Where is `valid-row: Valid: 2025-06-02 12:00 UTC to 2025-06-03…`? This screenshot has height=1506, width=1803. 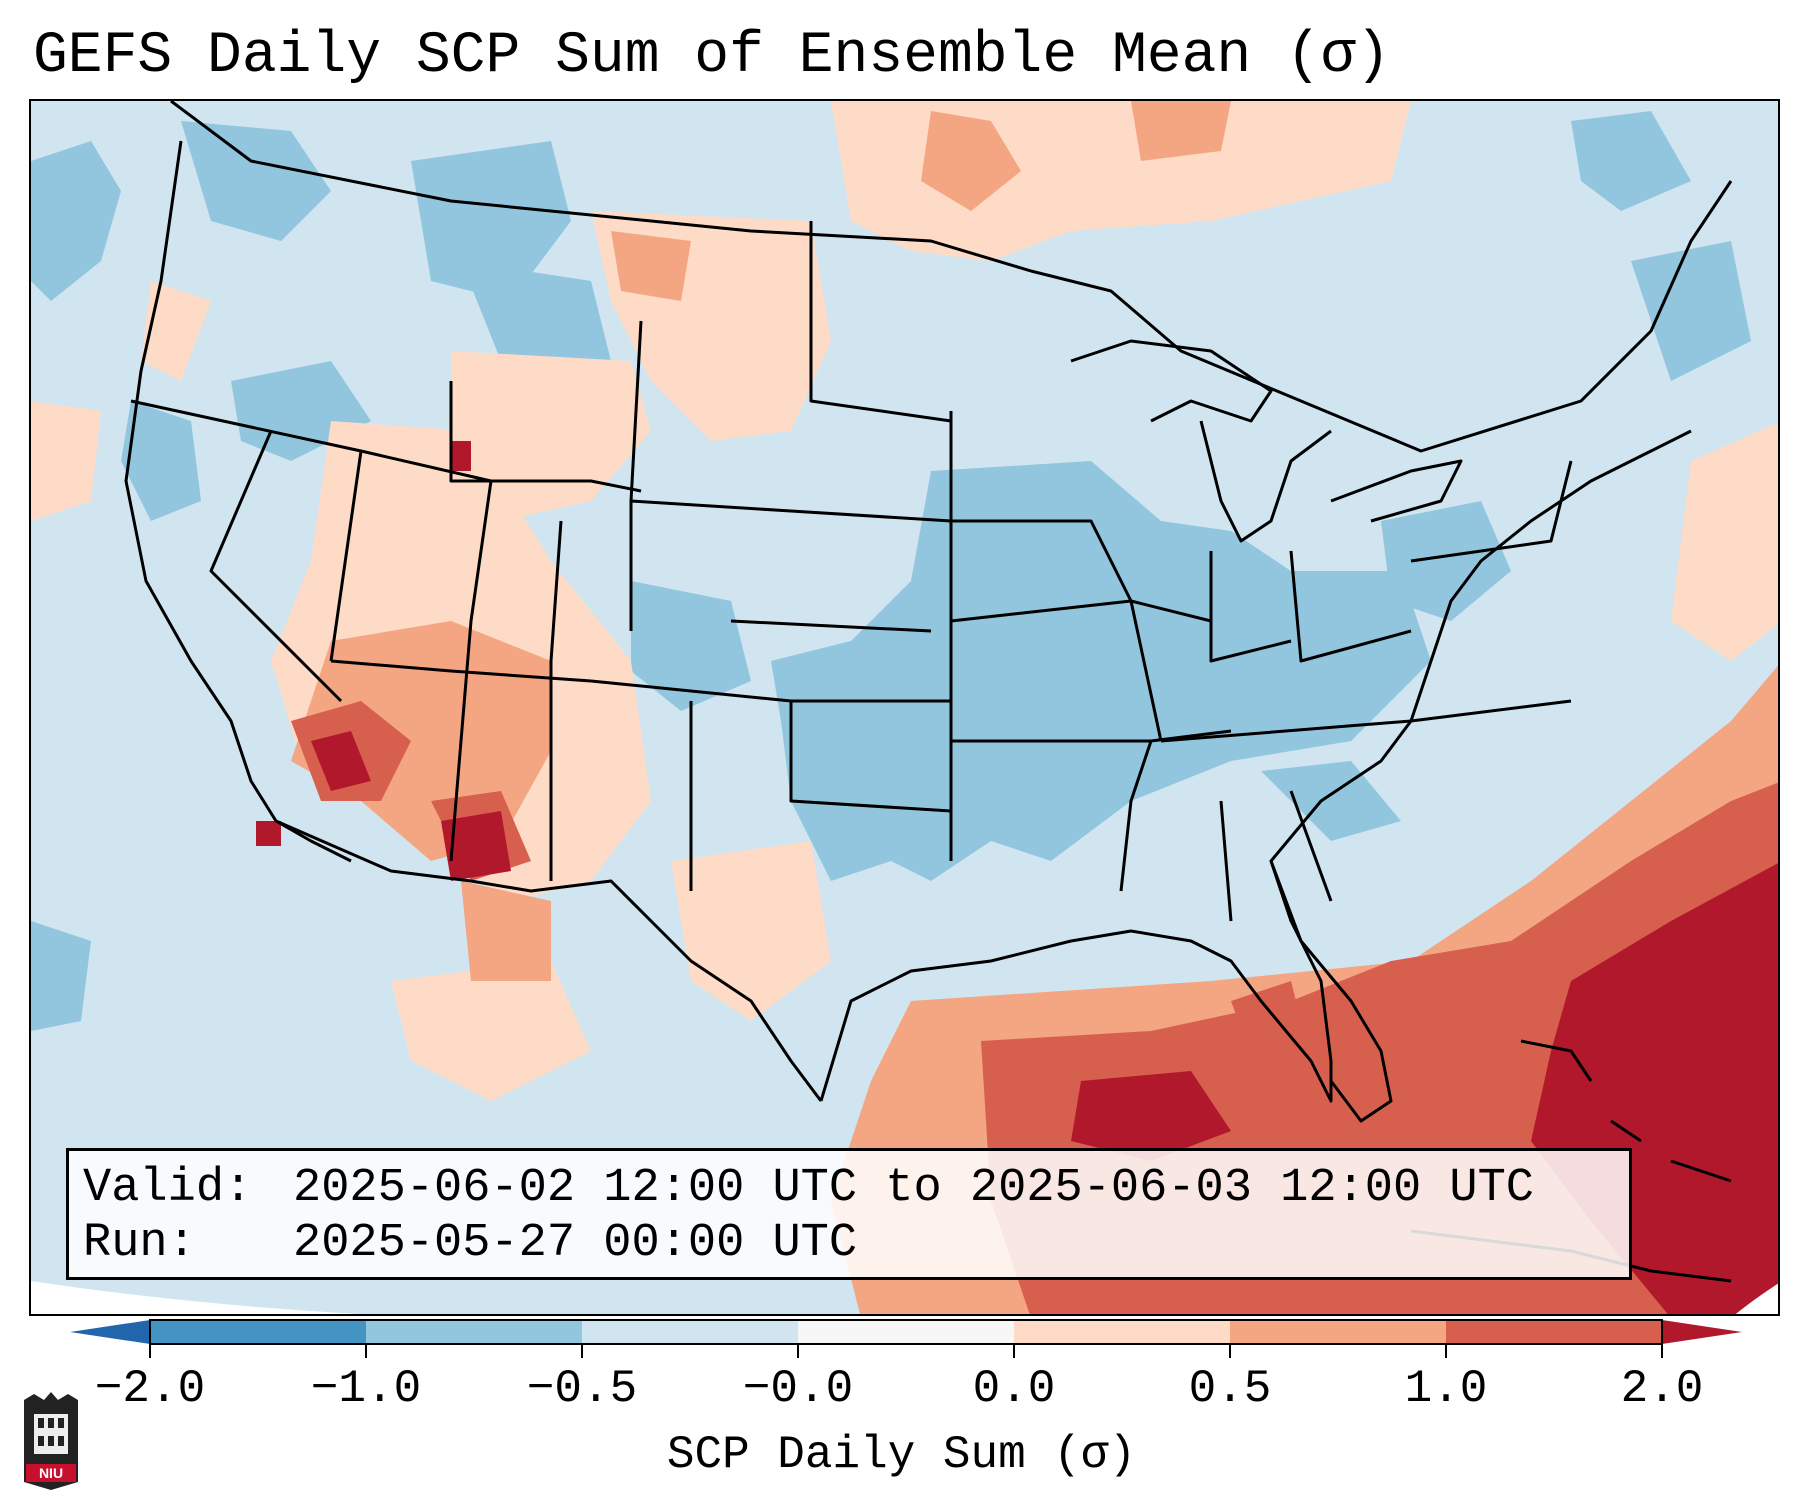
valid-row: Valid: 2025-06-02 12:00 UTC to 2025-06-03… is located at coordinates (849, 1188).